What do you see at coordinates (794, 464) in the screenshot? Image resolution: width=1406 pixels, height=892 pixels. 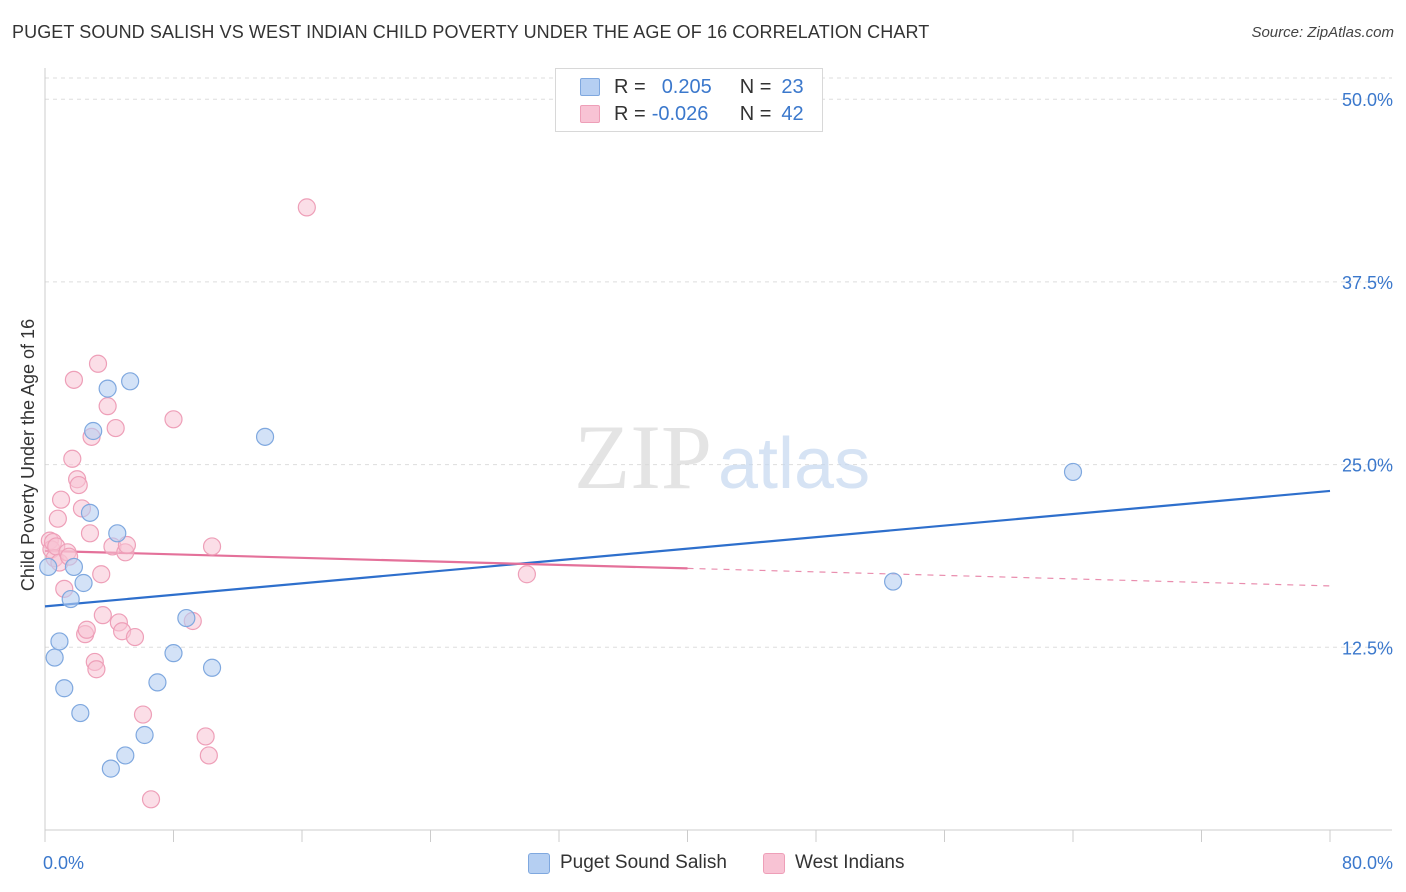 I see `watermark-atlas: atlas` at bounding box center [794, 464].